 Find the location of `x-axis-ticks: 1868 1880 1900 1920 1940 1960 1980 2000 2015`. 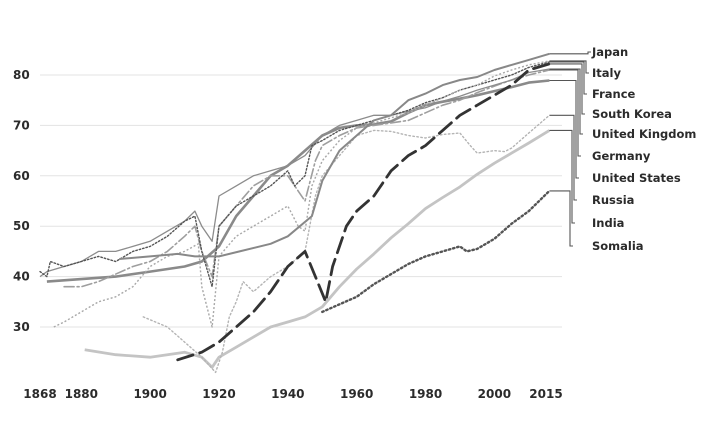

x-axis-ticks: 1868 1880 1900 1920 1940 1960 1980 2000 2015 is located at coordinates (292, 394).